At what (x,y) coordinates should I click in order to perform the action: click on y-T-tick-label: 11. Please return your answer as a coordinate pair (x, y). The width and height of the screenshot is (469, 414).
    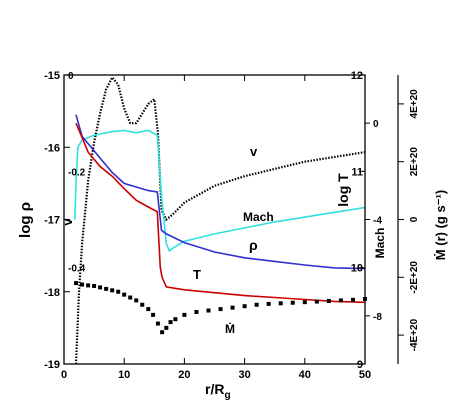
    Looking at the image, I should click on (357, 172).